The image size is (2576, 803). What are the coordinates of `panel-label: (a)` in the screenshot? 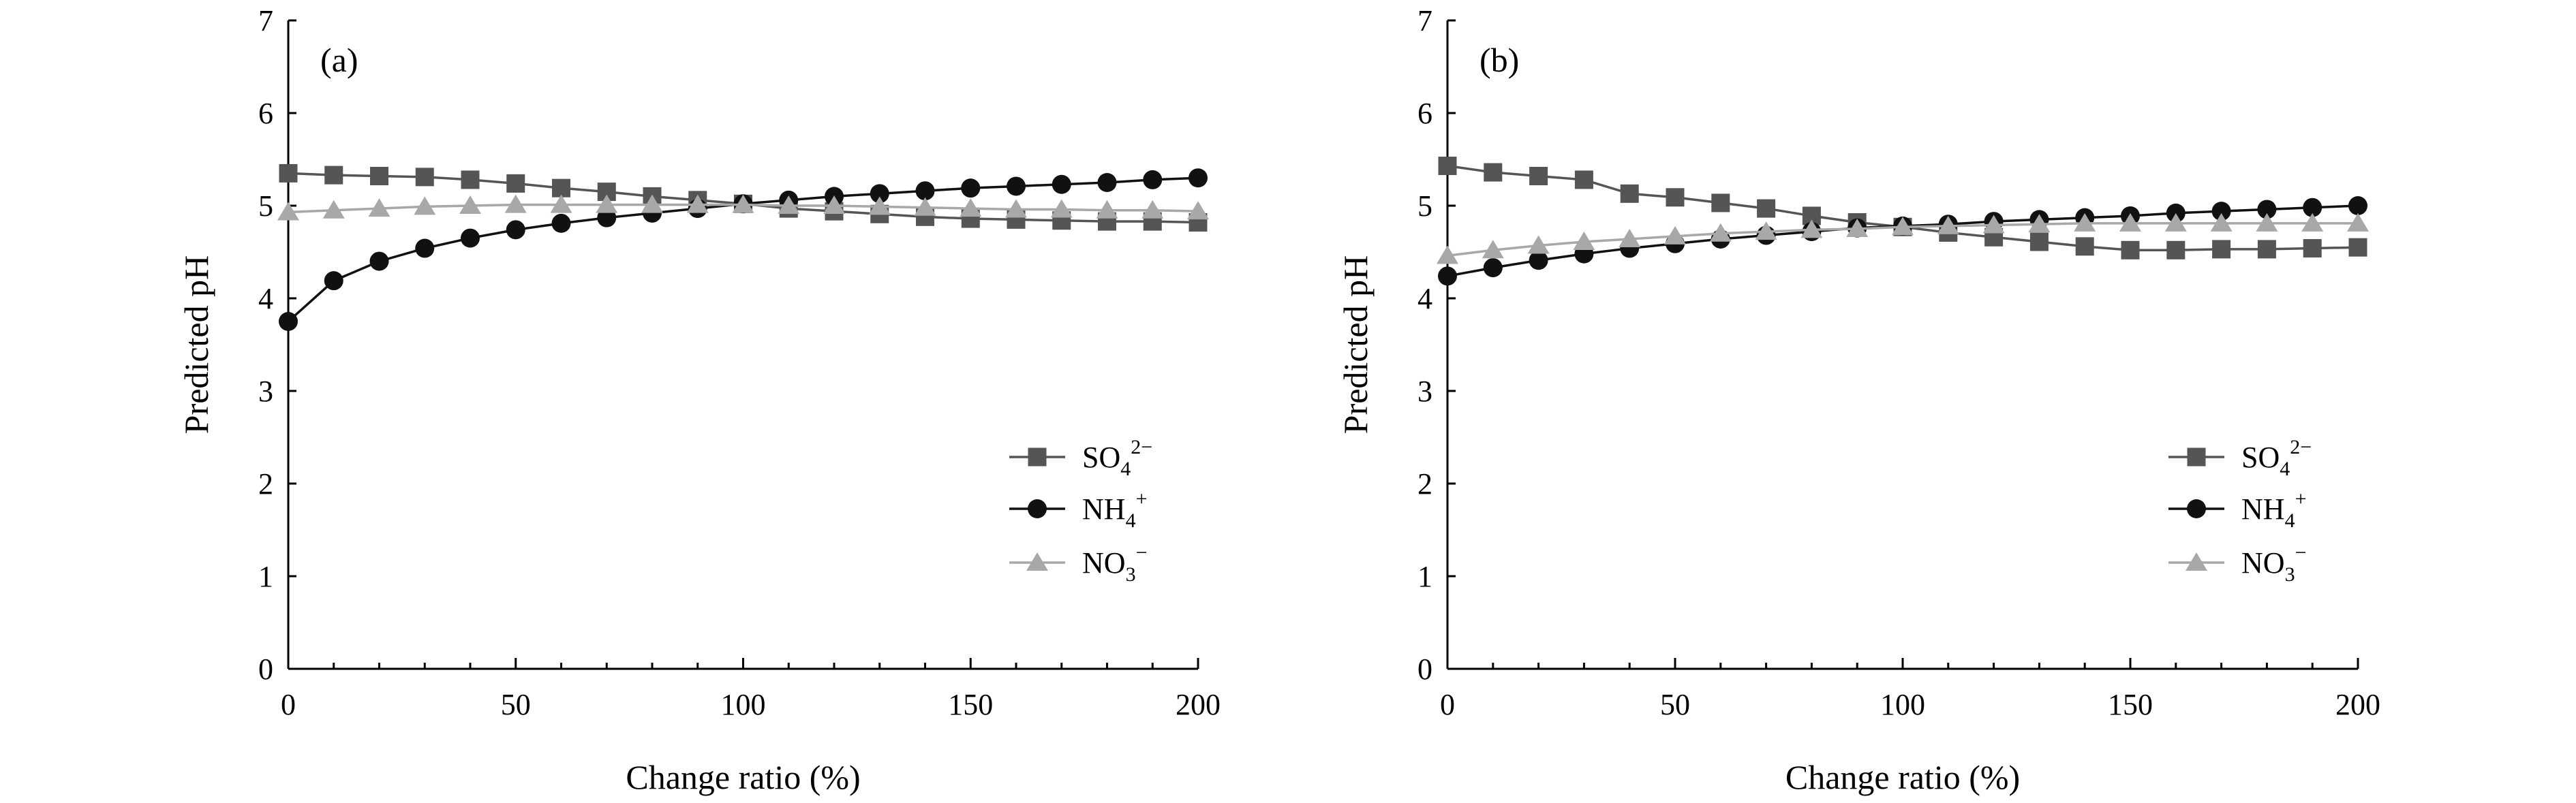 It's located at (339, 60).